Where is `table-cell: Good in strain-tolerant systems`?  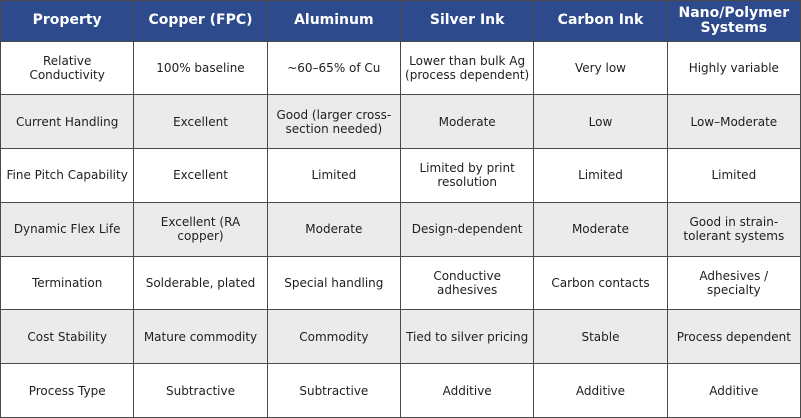
table-cell: Good in strain-tolerant systems is located at coordinates (733, 229).